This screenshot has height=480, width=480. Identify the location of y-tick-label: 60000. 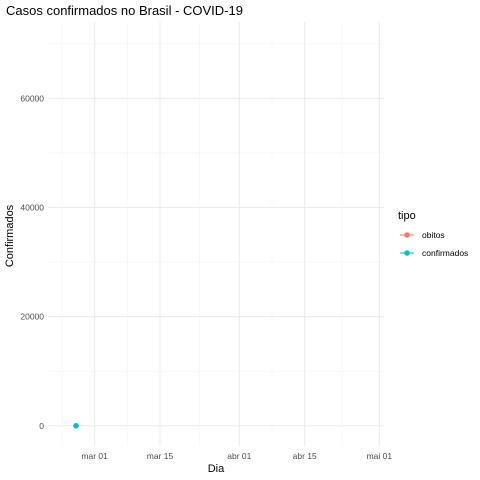
(32, 98).